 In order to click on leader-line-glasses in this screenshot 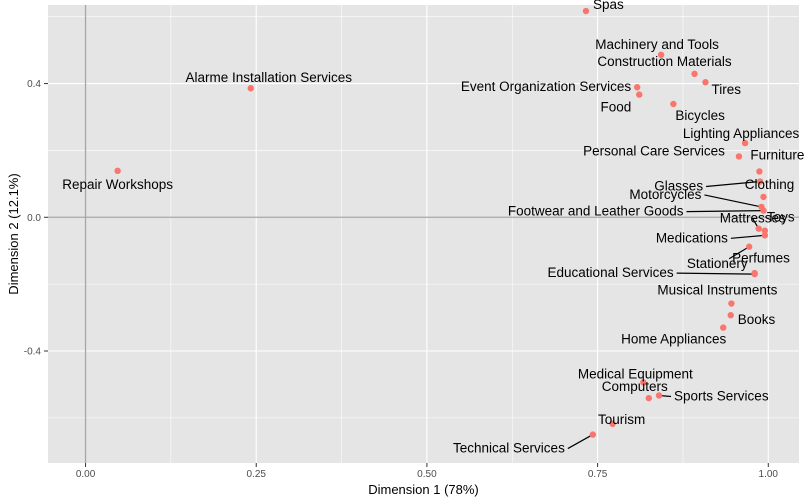, I will do `click(733, 184)`.